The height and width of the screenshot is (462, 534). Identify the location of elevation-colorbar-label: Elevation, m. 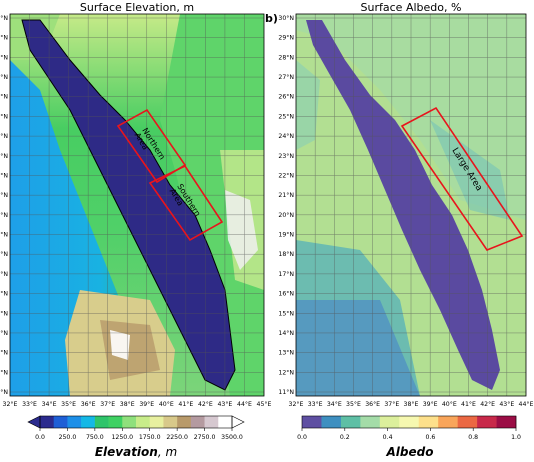
(136, 452).